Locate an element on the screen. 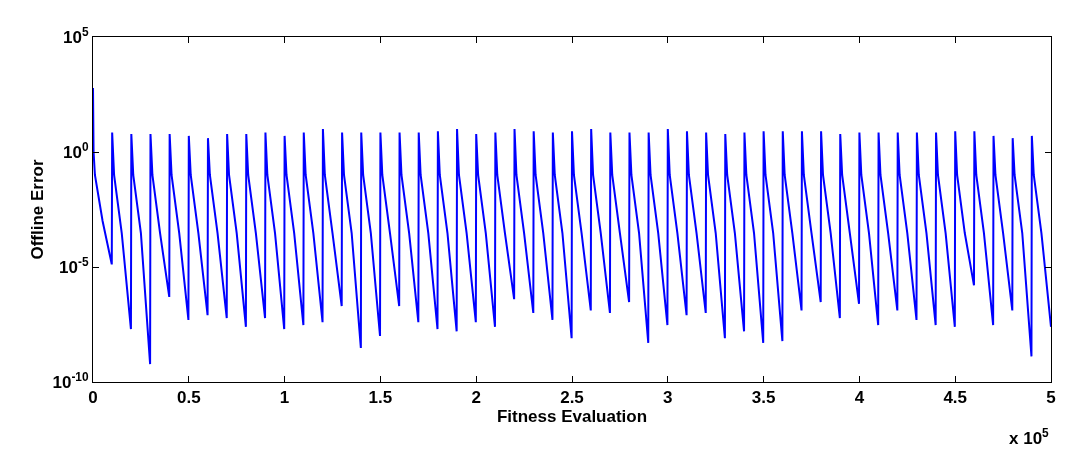 The width and height of the screenshot is (1068, 461). x-tick-label: 4.5 is located at coordinates (955, 398).